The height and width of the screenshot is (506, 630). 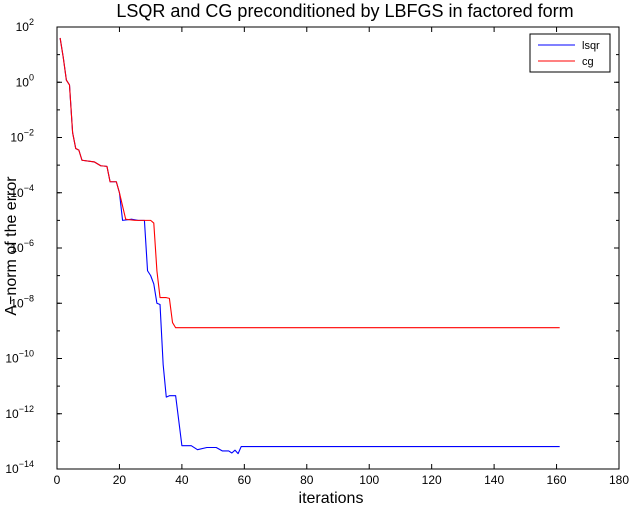 What do you see at coordinates (120, 480) in the screenshot?
I see `x-tick-label: 20` at bounding box center [120, 480].